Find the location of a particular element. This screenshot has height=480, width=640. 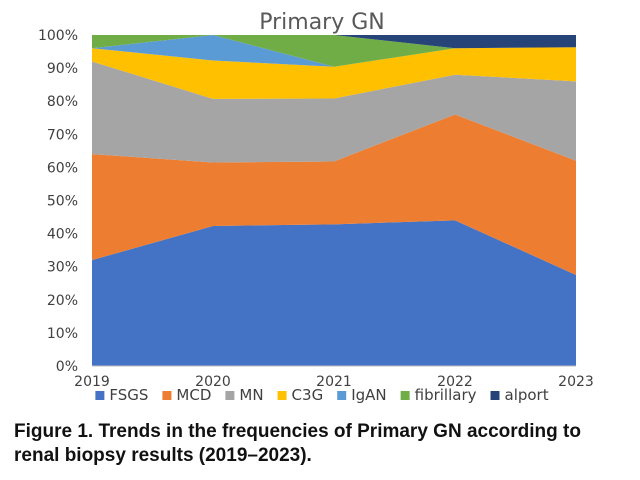

y-tick-label: 10% is located at coordinates (62, 334).